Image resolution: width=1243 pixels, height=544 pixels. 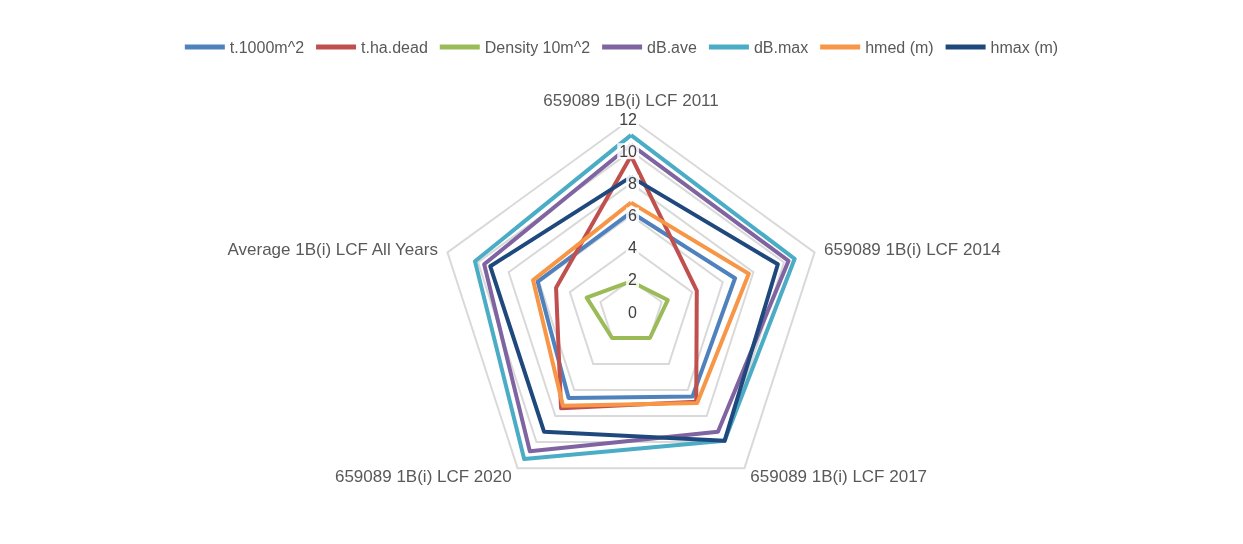 I want to click on legend-label: dB.max, so click(x=781, y=47).